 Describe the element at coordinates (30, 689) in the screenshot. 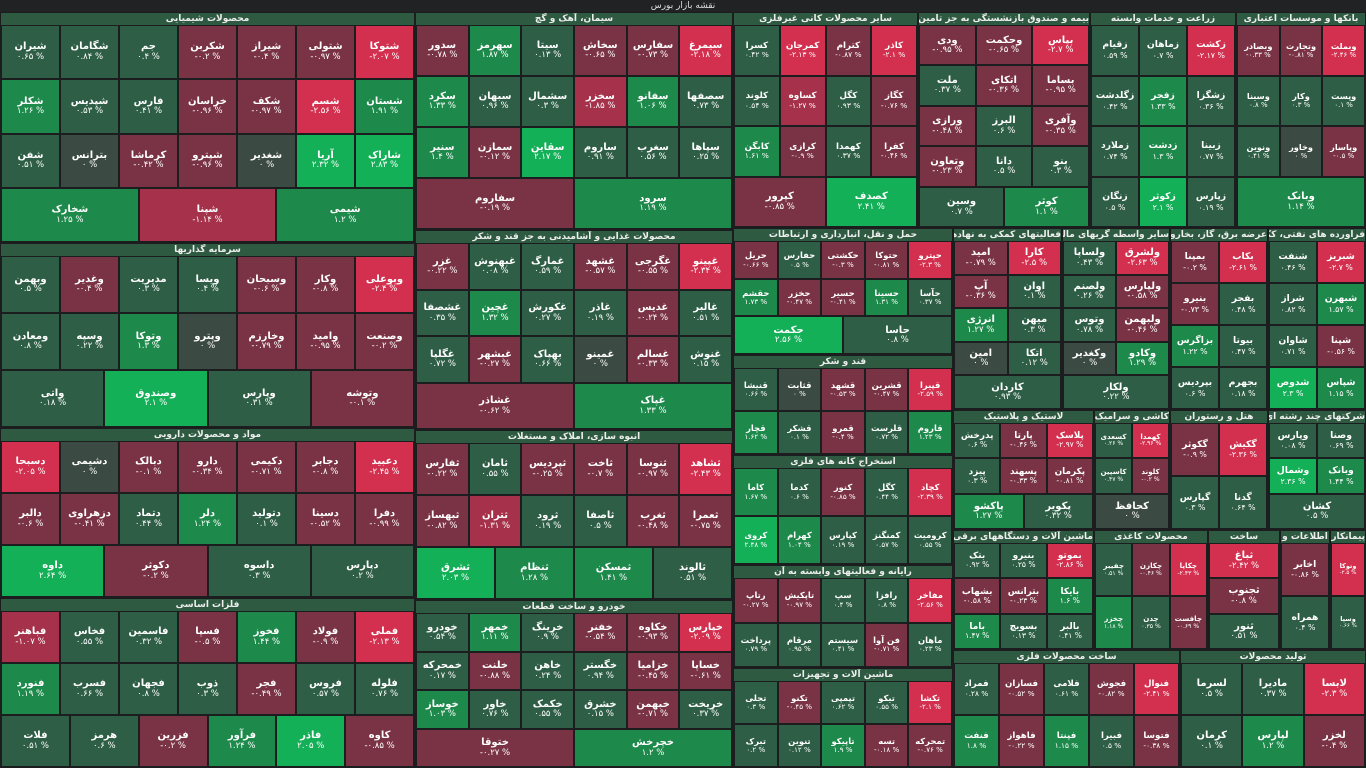

I see `stock-tile: فنورد ۱.۱۹ %` at that location.